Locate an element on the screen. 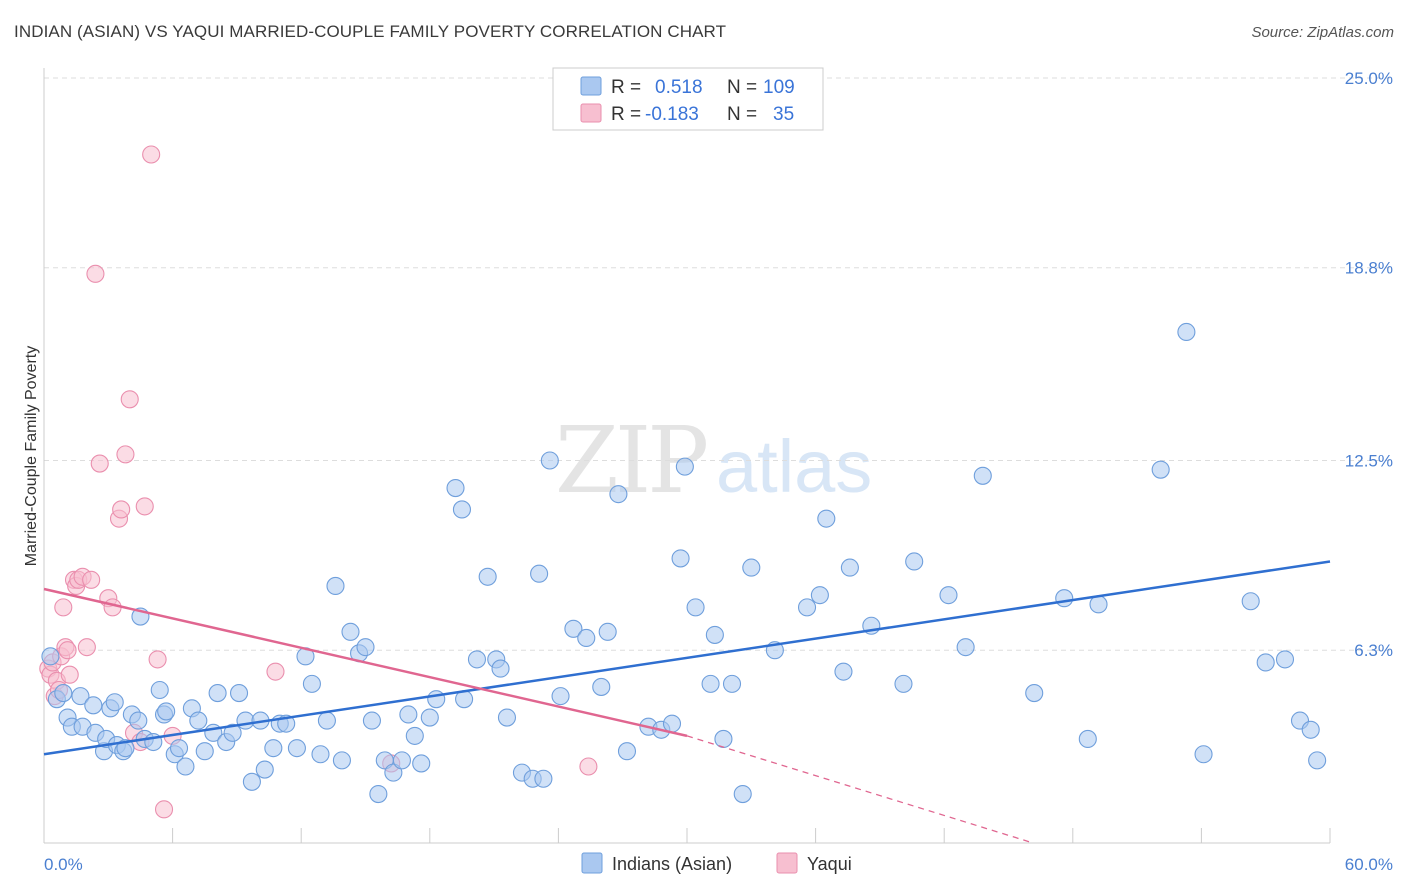 This screenshot has height=892, width=1406. bottom-legend-swatch-pink is located at coordinates (787, 863).